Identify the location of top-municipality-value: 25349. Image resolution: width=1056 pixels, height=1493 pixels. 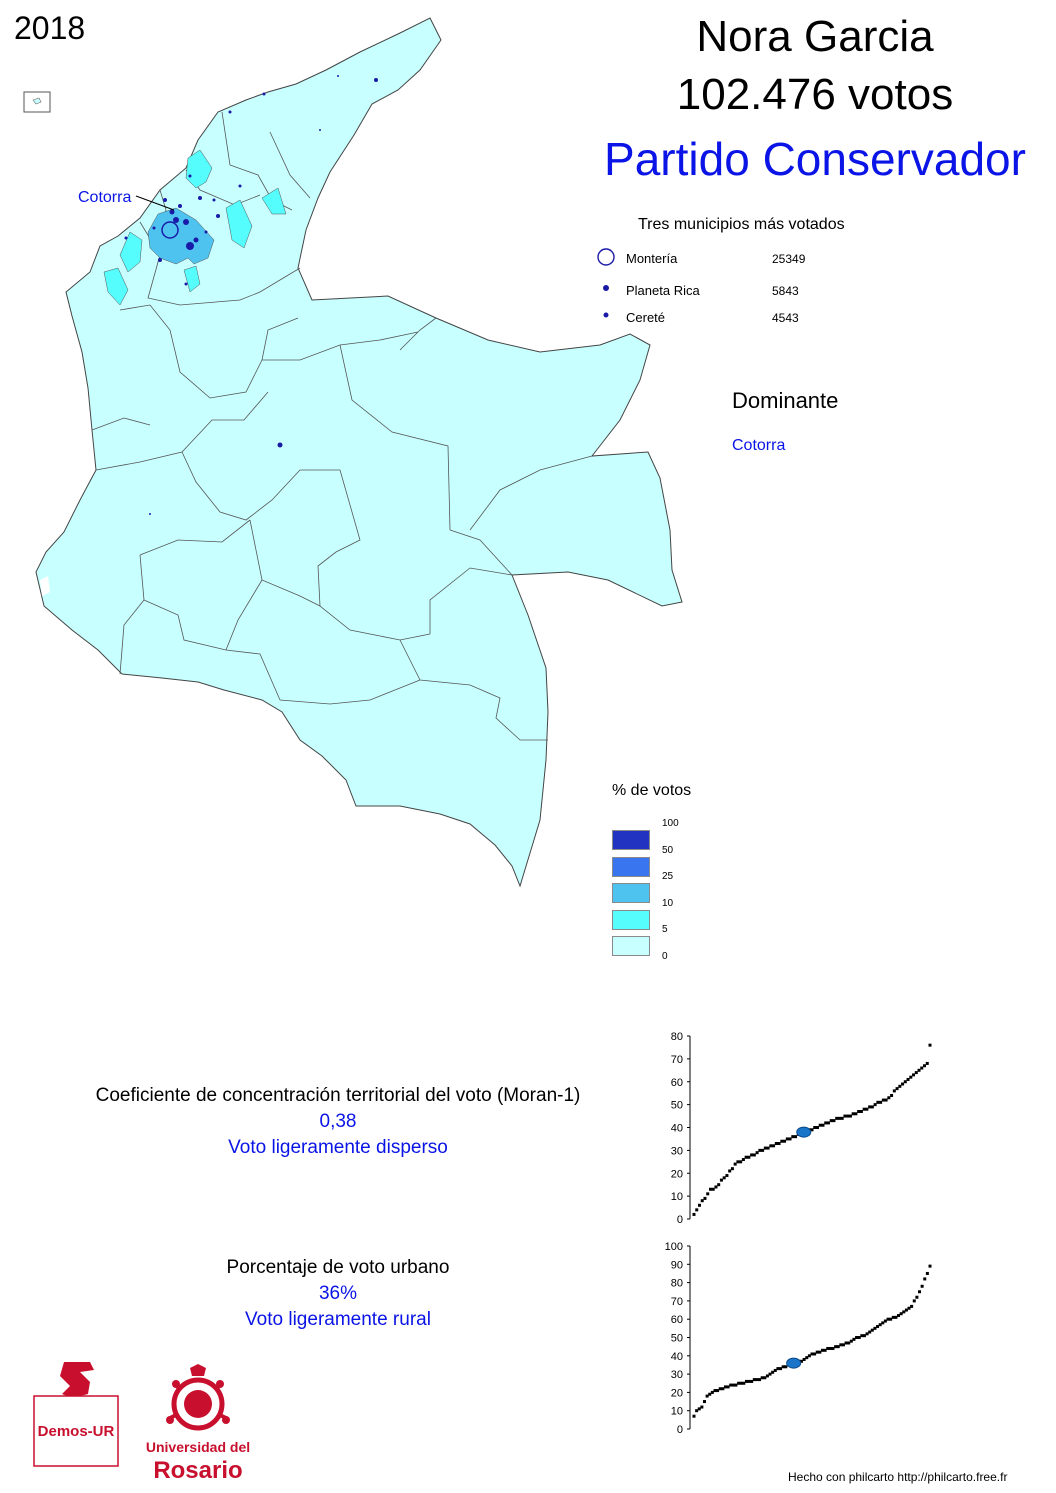
(789, 259).